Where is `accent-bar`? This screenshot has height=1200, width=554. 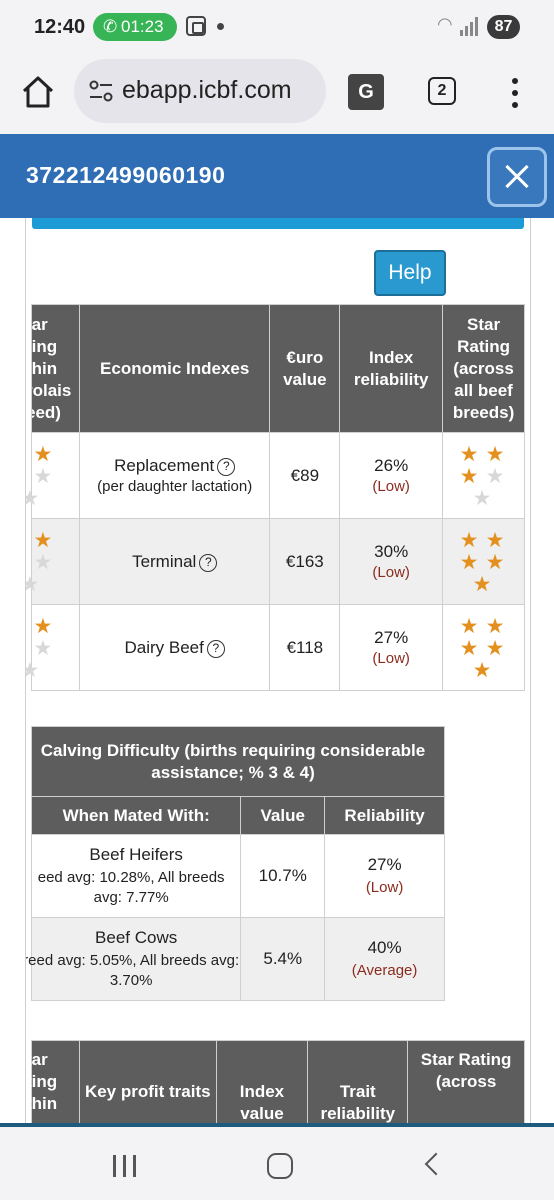
accent-bar is located at coordinates (278, 223).